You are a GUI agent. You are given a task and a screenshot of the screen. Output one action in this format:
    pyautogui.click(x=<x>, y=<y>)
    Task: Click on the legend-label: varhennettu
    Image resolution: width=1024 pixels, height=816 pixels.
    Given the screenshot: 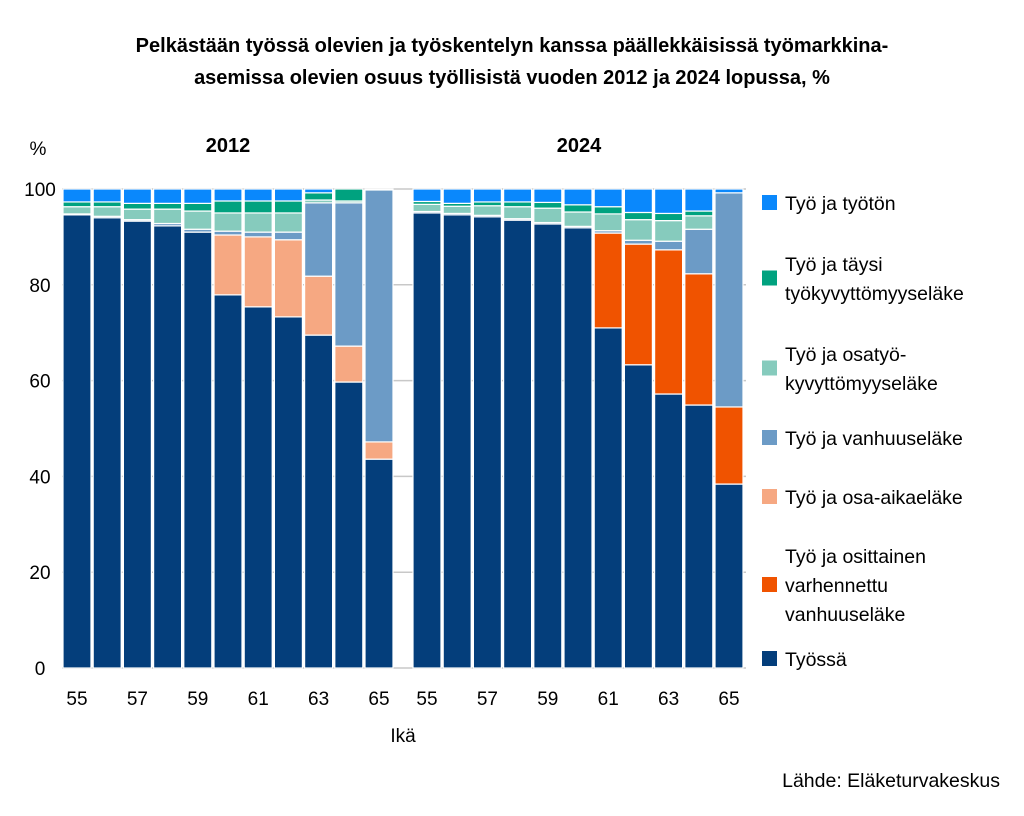 What is the action you would take?
    pyautogui.click(x=836, y=586)
    